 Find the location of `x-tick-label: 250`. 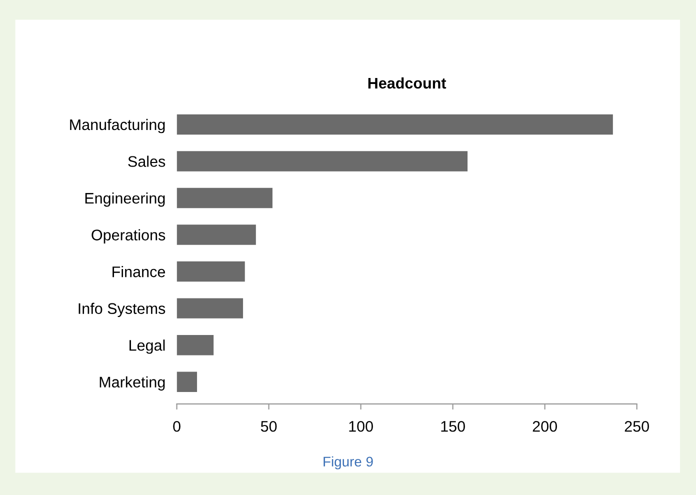

x-tick-label: 250 is located at coordinates (636, 426).